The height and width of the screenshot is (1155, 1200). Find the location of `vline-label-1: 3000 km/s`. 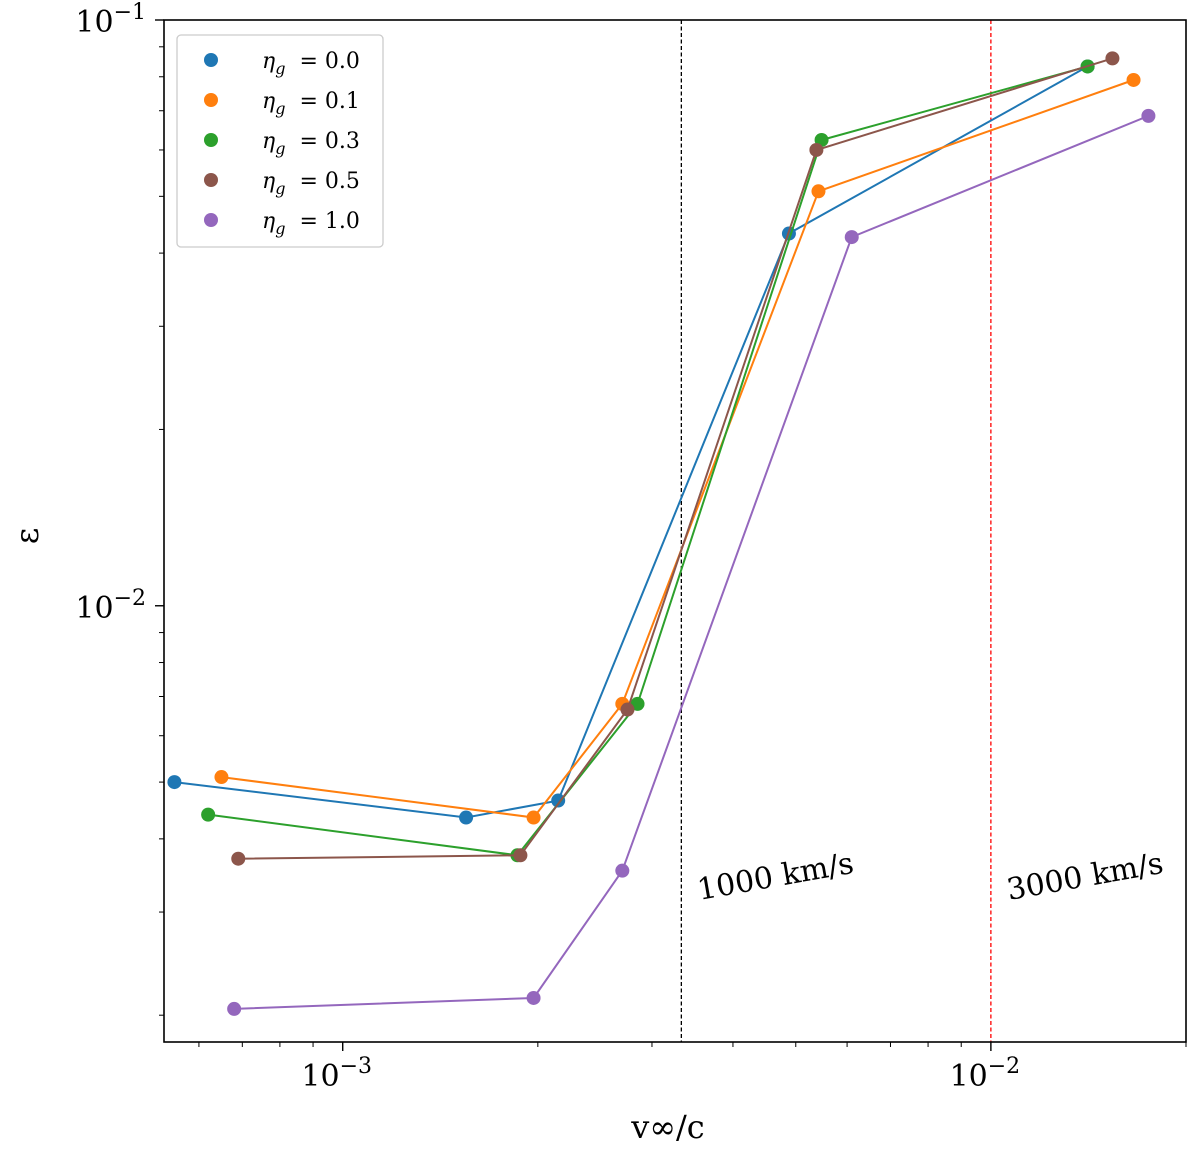

vline-label-1: 3000 km/s is located at coordinates (1085, 877).